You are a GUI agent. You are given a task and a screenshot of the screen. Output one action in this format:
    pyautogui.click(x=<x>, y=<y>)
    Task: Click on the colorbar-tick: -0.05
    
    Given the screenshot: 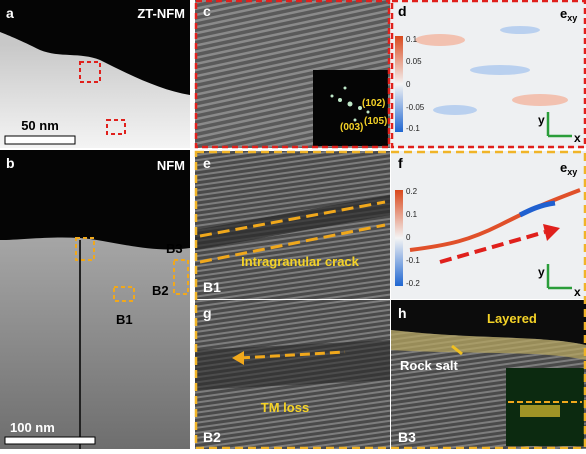 What is the action you would take?
    pyautogui.click(x=415, y=107)
    